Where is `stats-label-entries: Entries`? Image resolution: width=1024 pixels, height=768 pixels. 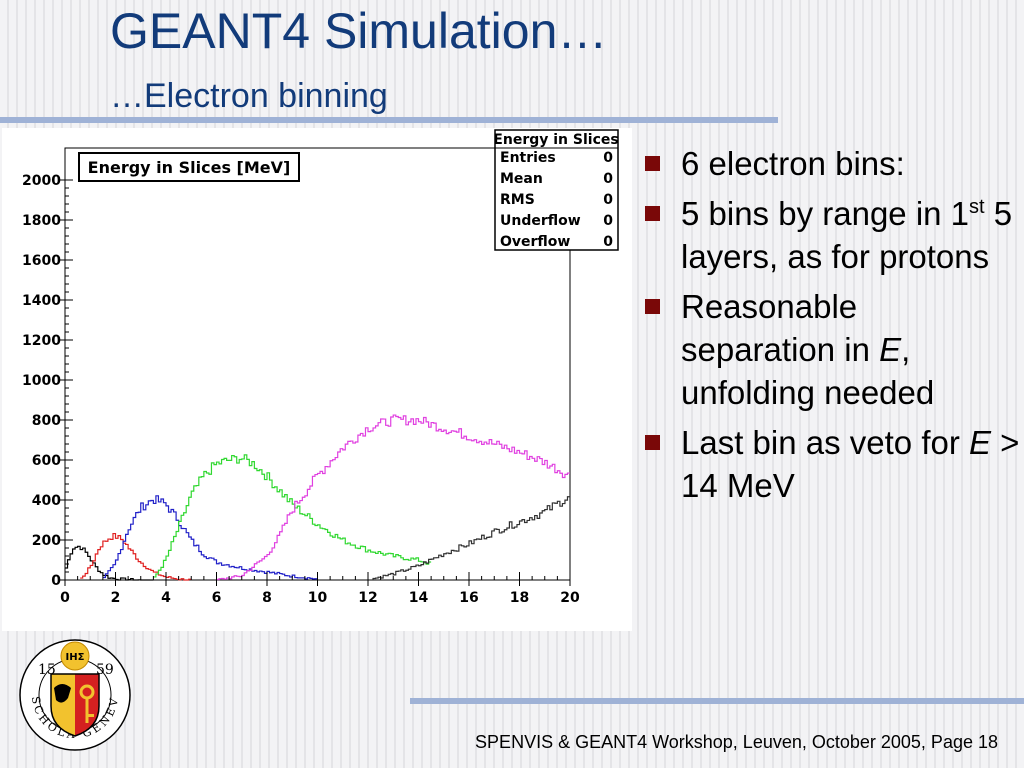
stats-label-entries: Entries is located at coordinates (528, 158).